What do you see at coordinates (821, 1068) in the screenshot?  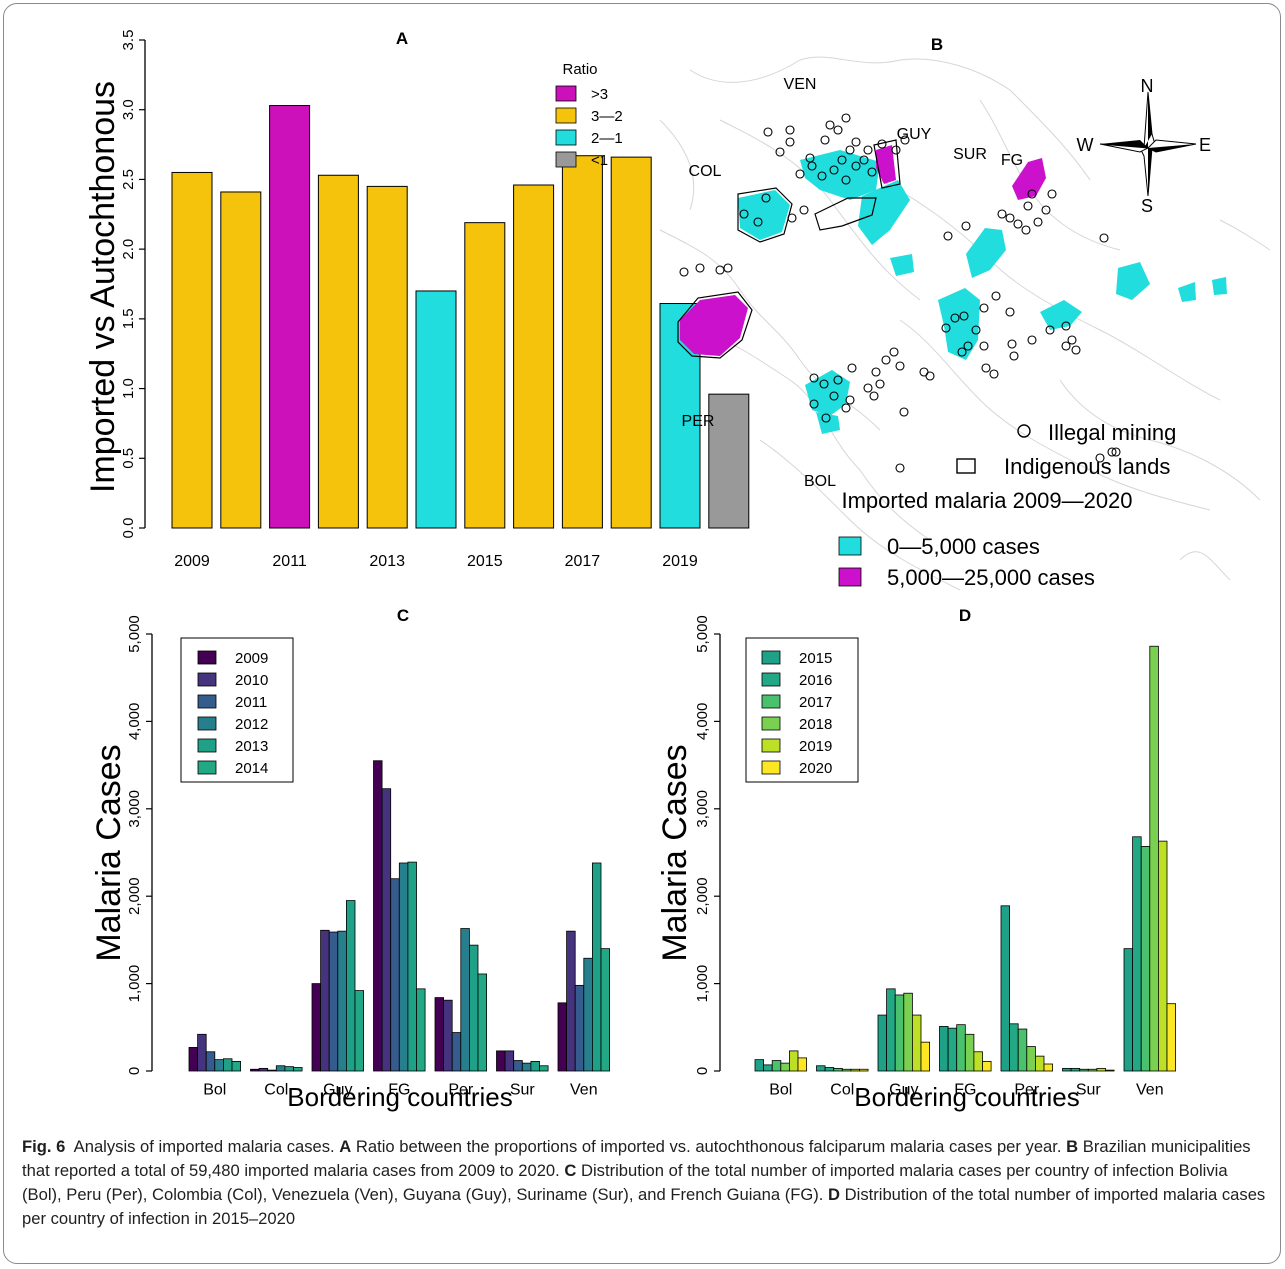 I see `panel-d-bar-col-2015` at bounding box center [821, 1068].